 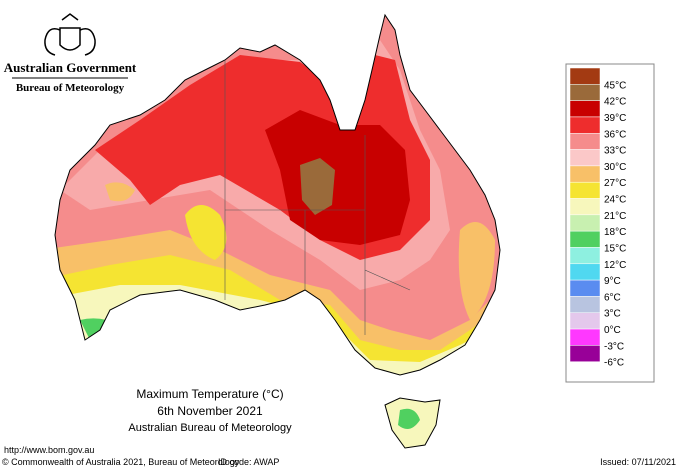 I want to click on legend-label: 33°C, so click(x=615, y=151).